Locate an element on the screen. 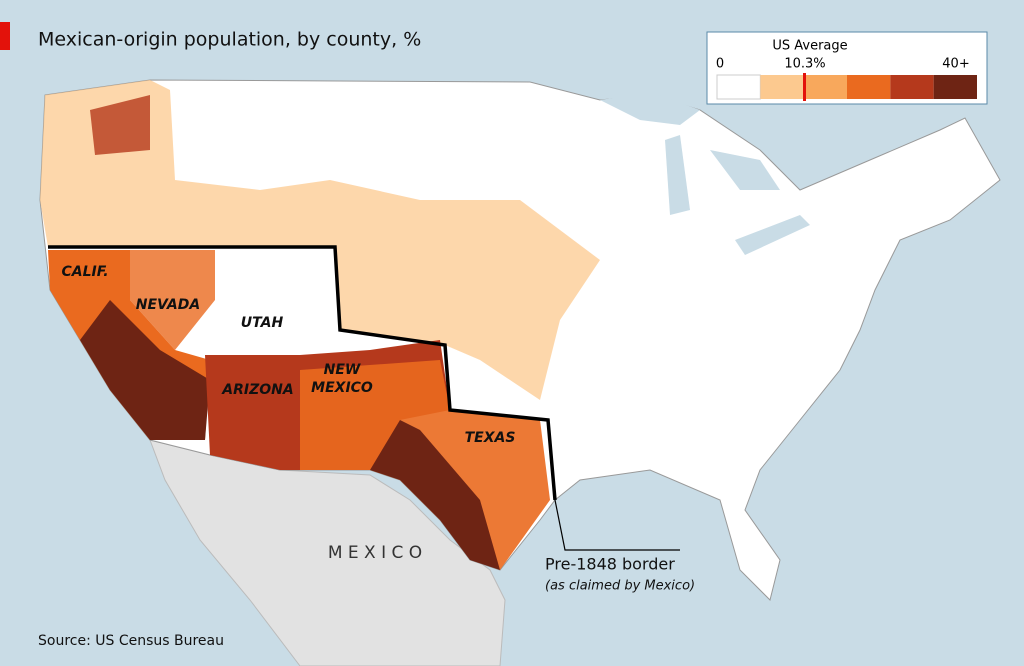  state-label: NEW is located at coordinates (342, 370).